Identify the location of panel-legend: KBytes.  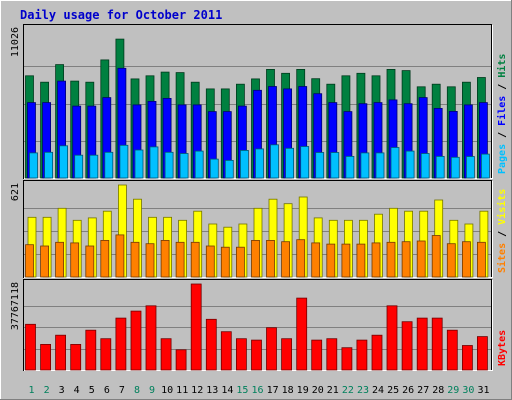
(502, 348).